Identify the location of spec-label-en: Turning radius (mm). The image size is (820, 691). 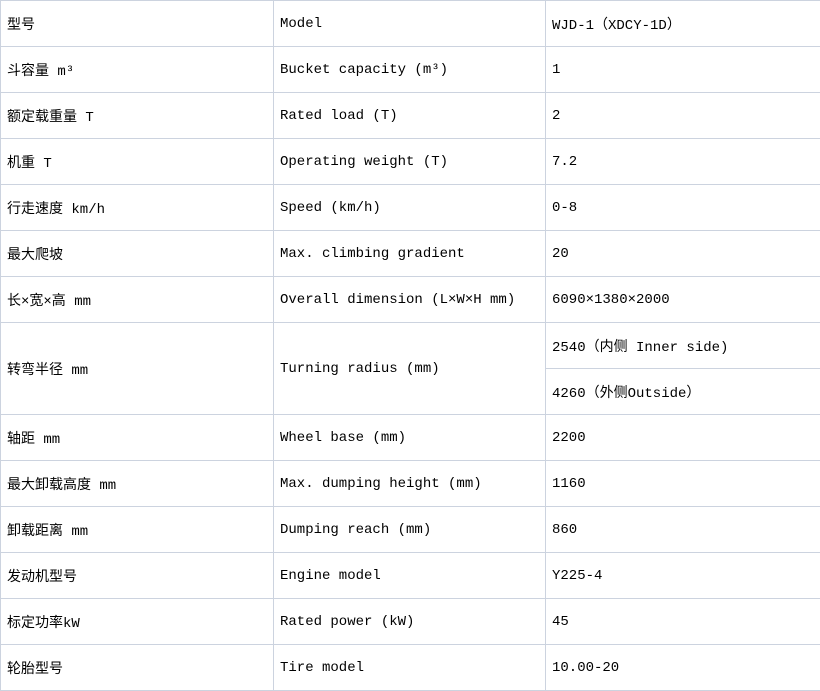
(410, 369).